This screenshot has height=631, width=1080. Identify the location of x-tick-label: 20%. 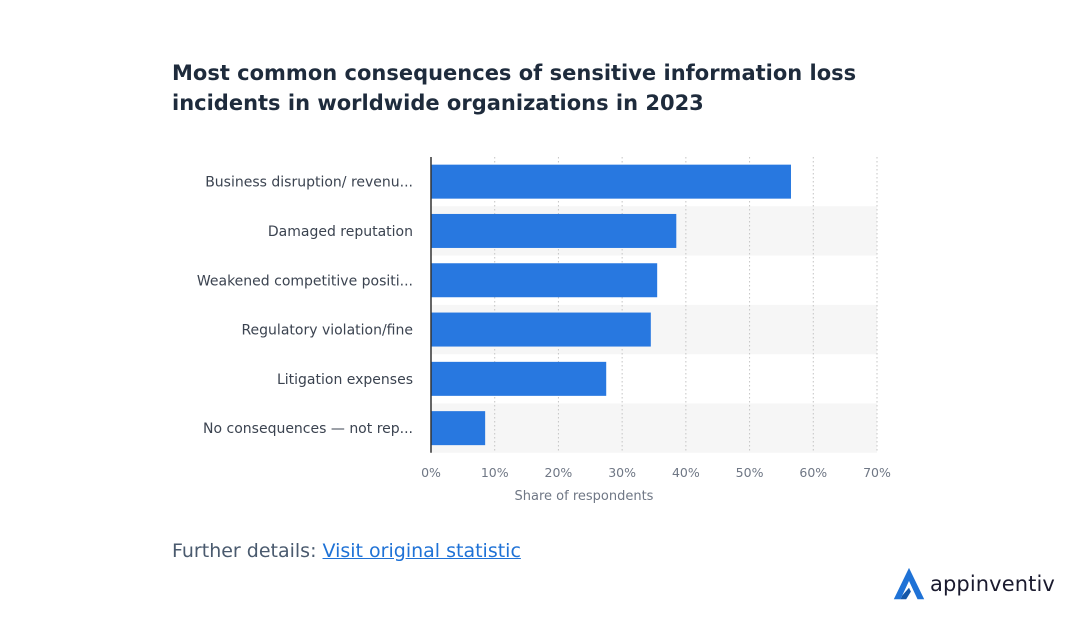
(559, 472).